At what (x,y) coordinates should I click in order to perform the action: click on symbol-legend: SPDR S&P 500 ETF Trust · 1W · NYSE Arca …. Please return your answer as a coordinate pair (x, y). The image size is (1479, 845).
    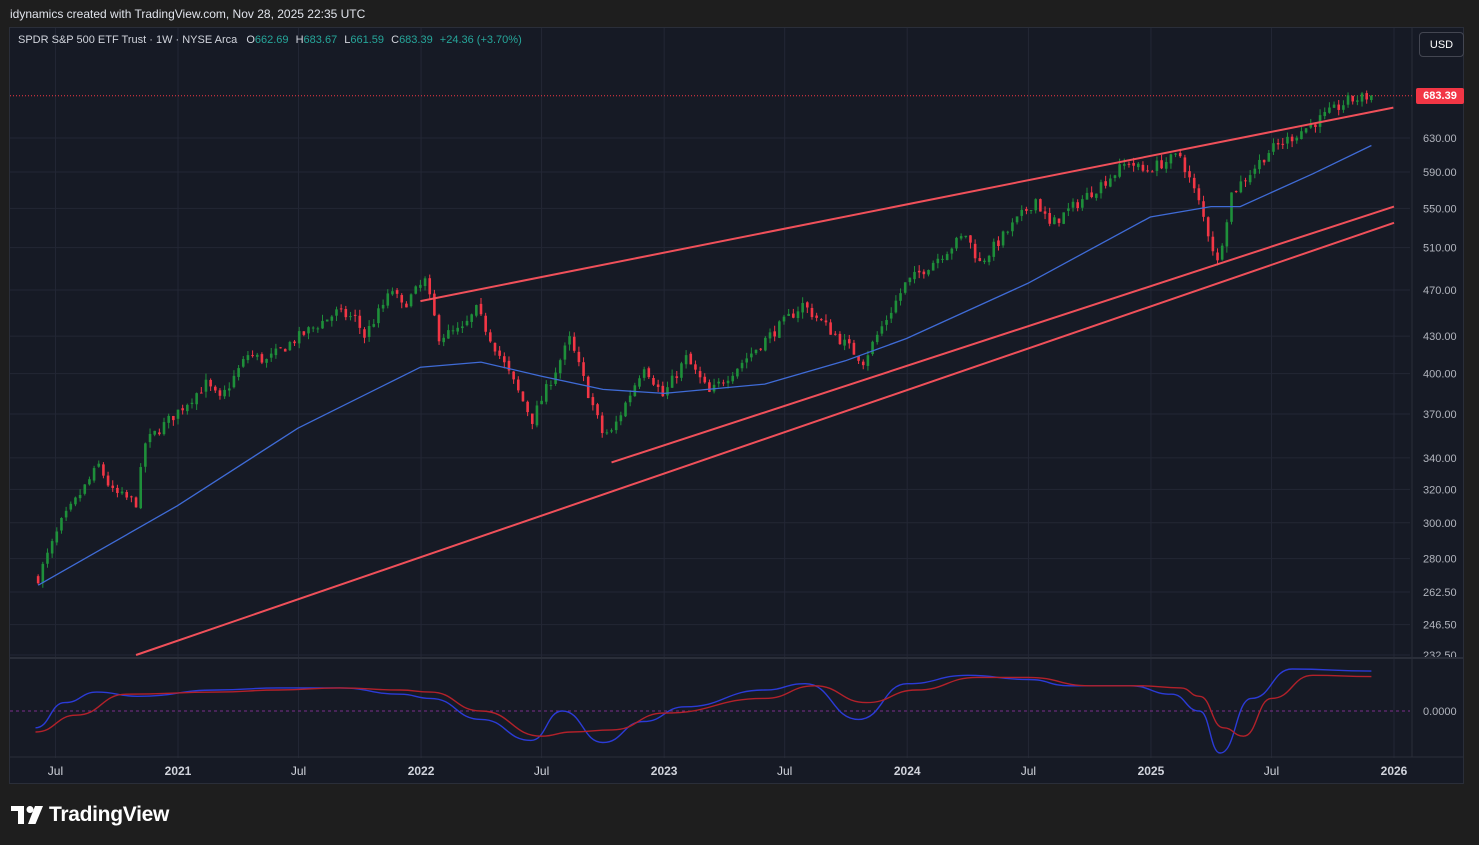
    Looking at the image, I should click on (270, 40).